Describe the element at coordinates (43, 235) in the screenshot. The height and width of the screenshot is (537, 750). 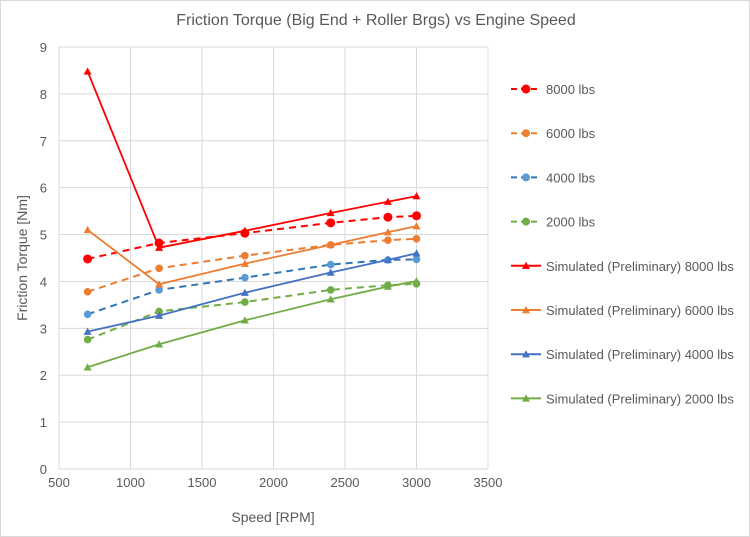
I see `y-tick-label: 5` at that location.